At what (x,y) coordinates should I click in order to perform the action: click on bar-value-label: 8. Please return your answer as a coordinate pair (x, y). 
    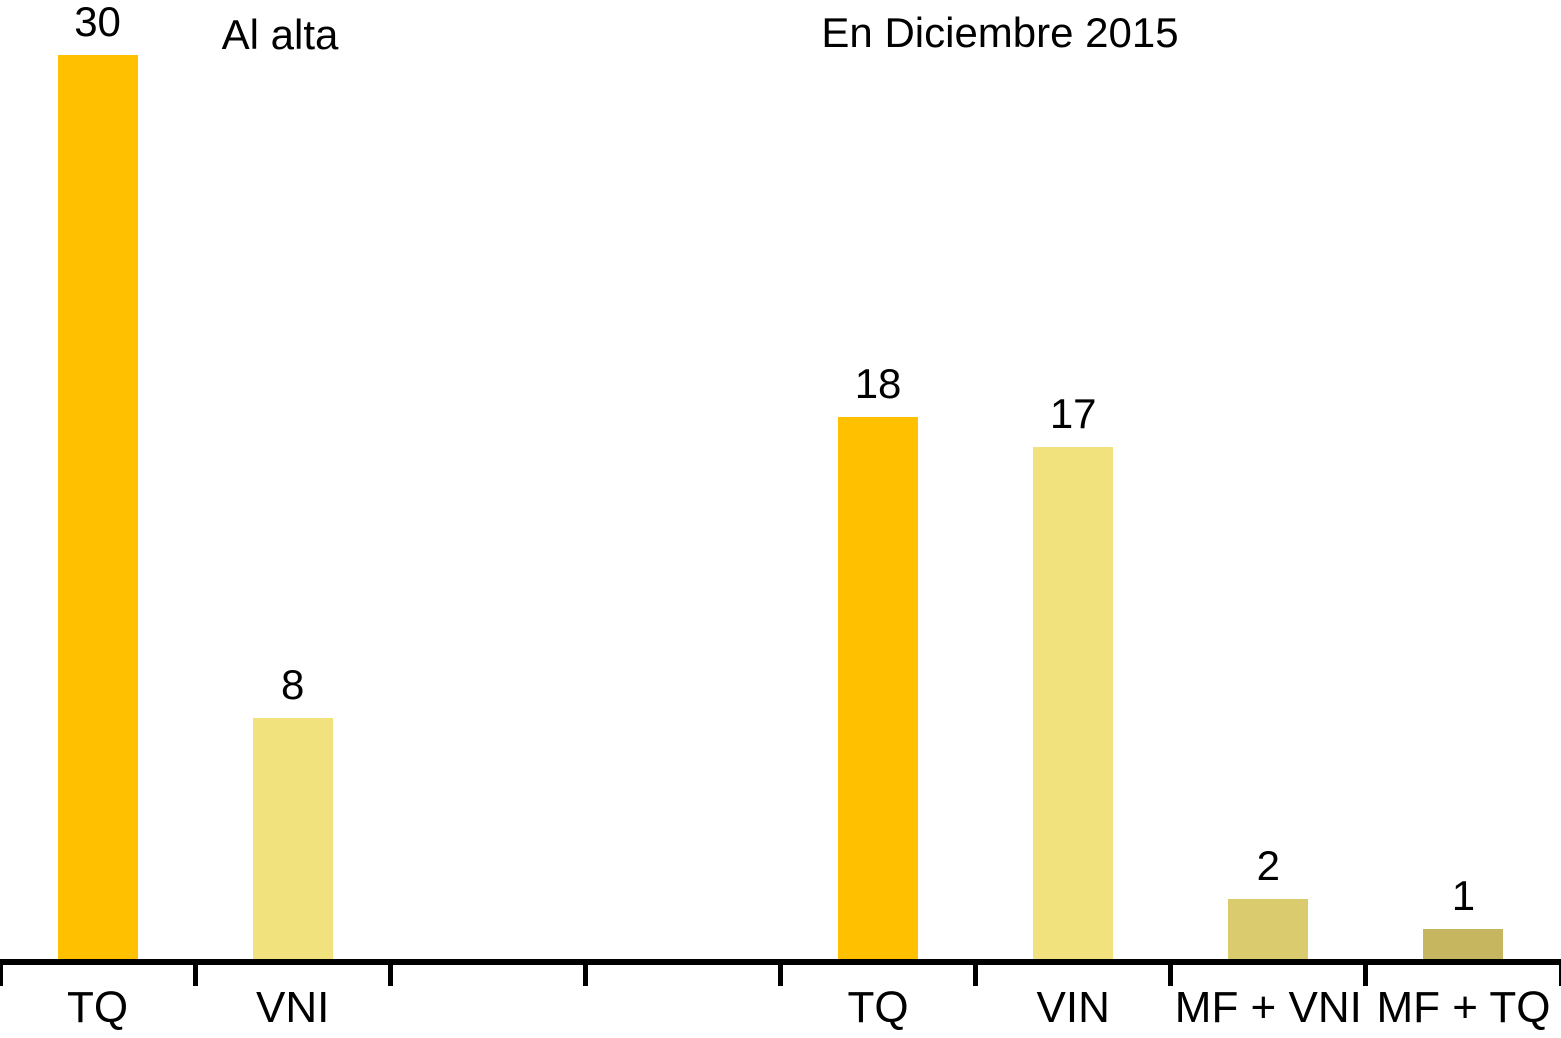
    Looking at the image, I should click on (293, 684).